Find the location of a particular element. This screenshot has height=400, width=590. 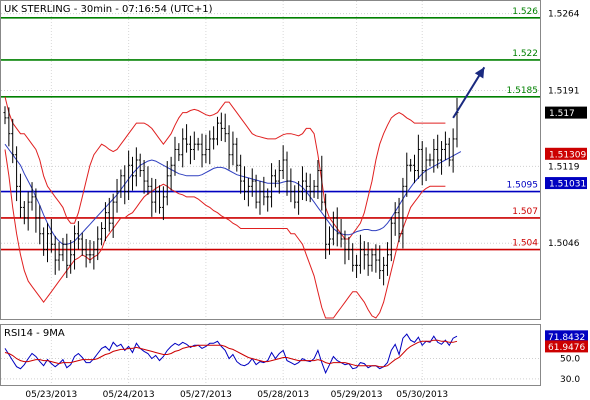

price-tag-label: 1.51309 is located at coordinates (567, 155).